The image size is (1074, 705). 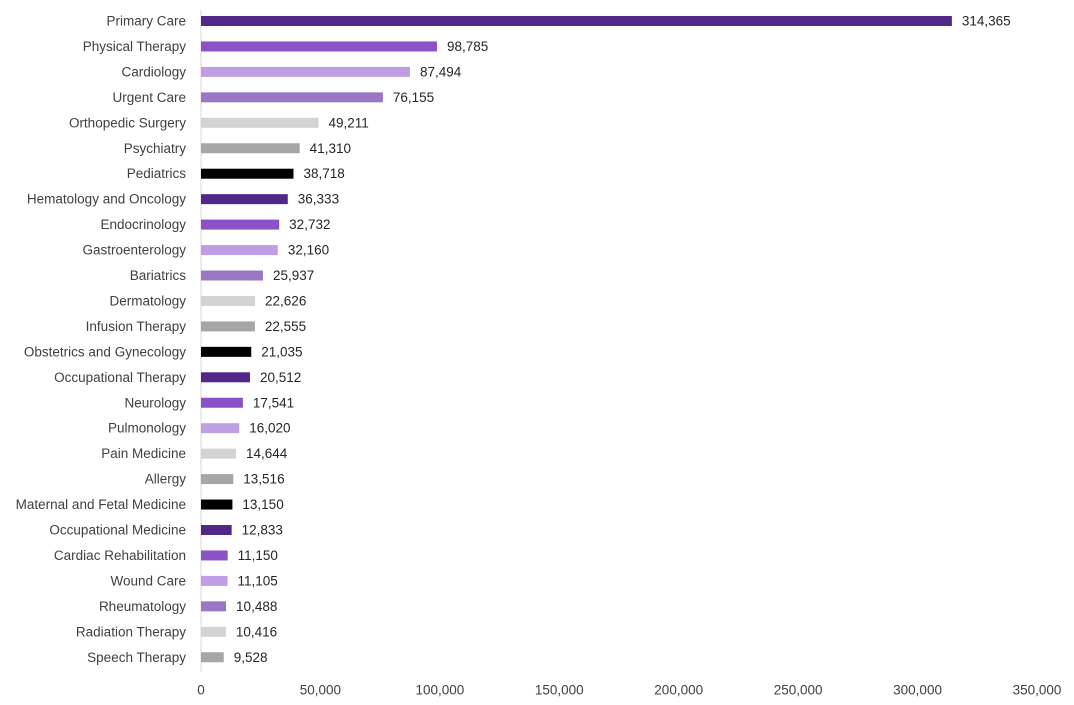 I want to click on bar-pediatrics, so click(x=247, y=173).